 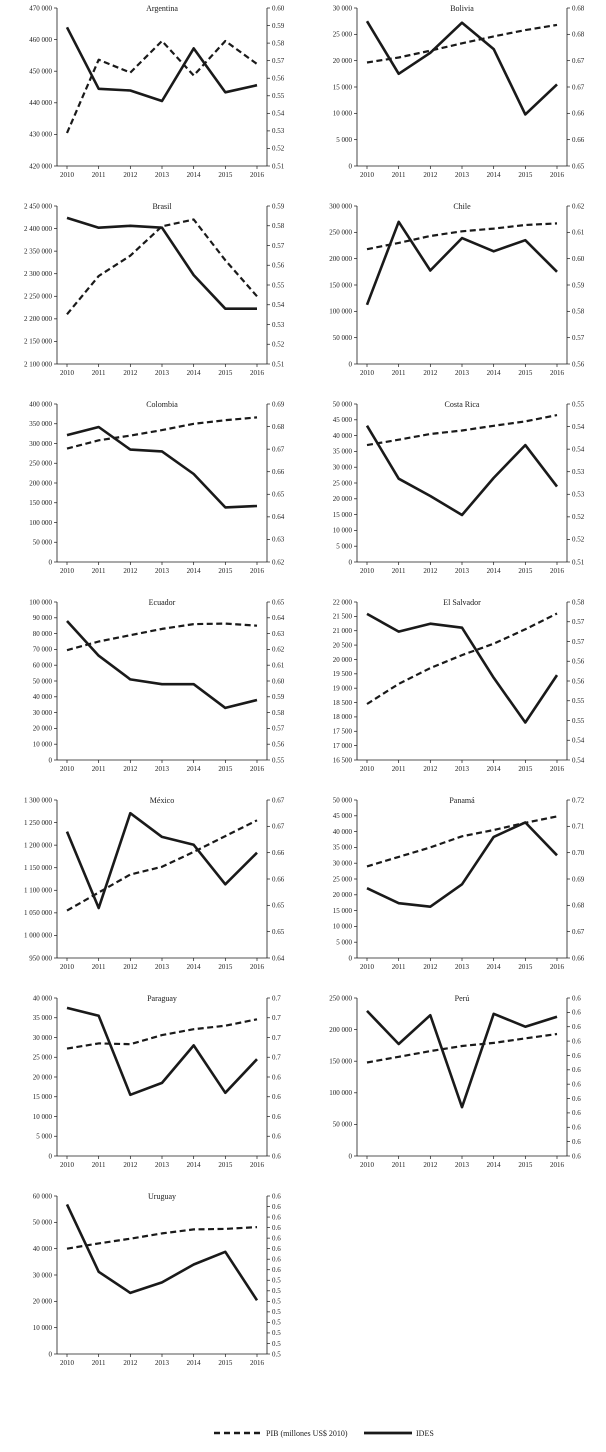 What do you see at coordinates (578, 879) in the screenshot?
I see `right-tick-label: 0.69` at bounding box center [578, 879].